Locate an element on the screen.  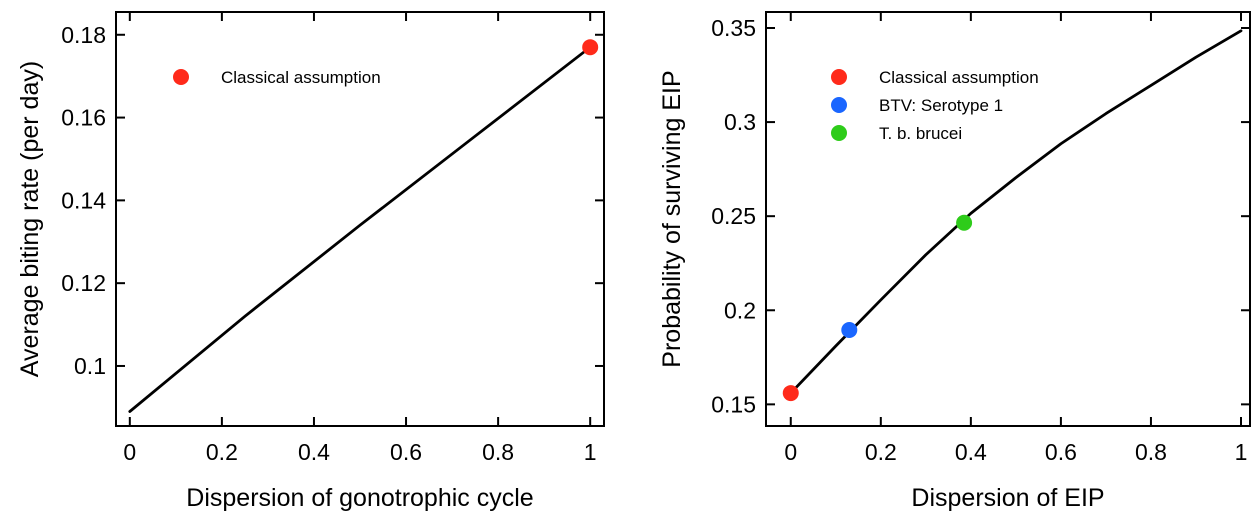
y-tick-label: 0.2 is located at coordinates (740, 310).